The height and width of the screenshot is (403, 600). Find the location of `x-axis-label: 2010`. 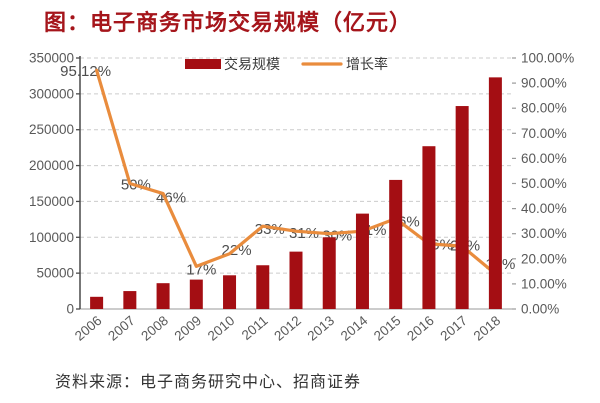

x-axis-label: 2010 is located at coordinates (221, 328).